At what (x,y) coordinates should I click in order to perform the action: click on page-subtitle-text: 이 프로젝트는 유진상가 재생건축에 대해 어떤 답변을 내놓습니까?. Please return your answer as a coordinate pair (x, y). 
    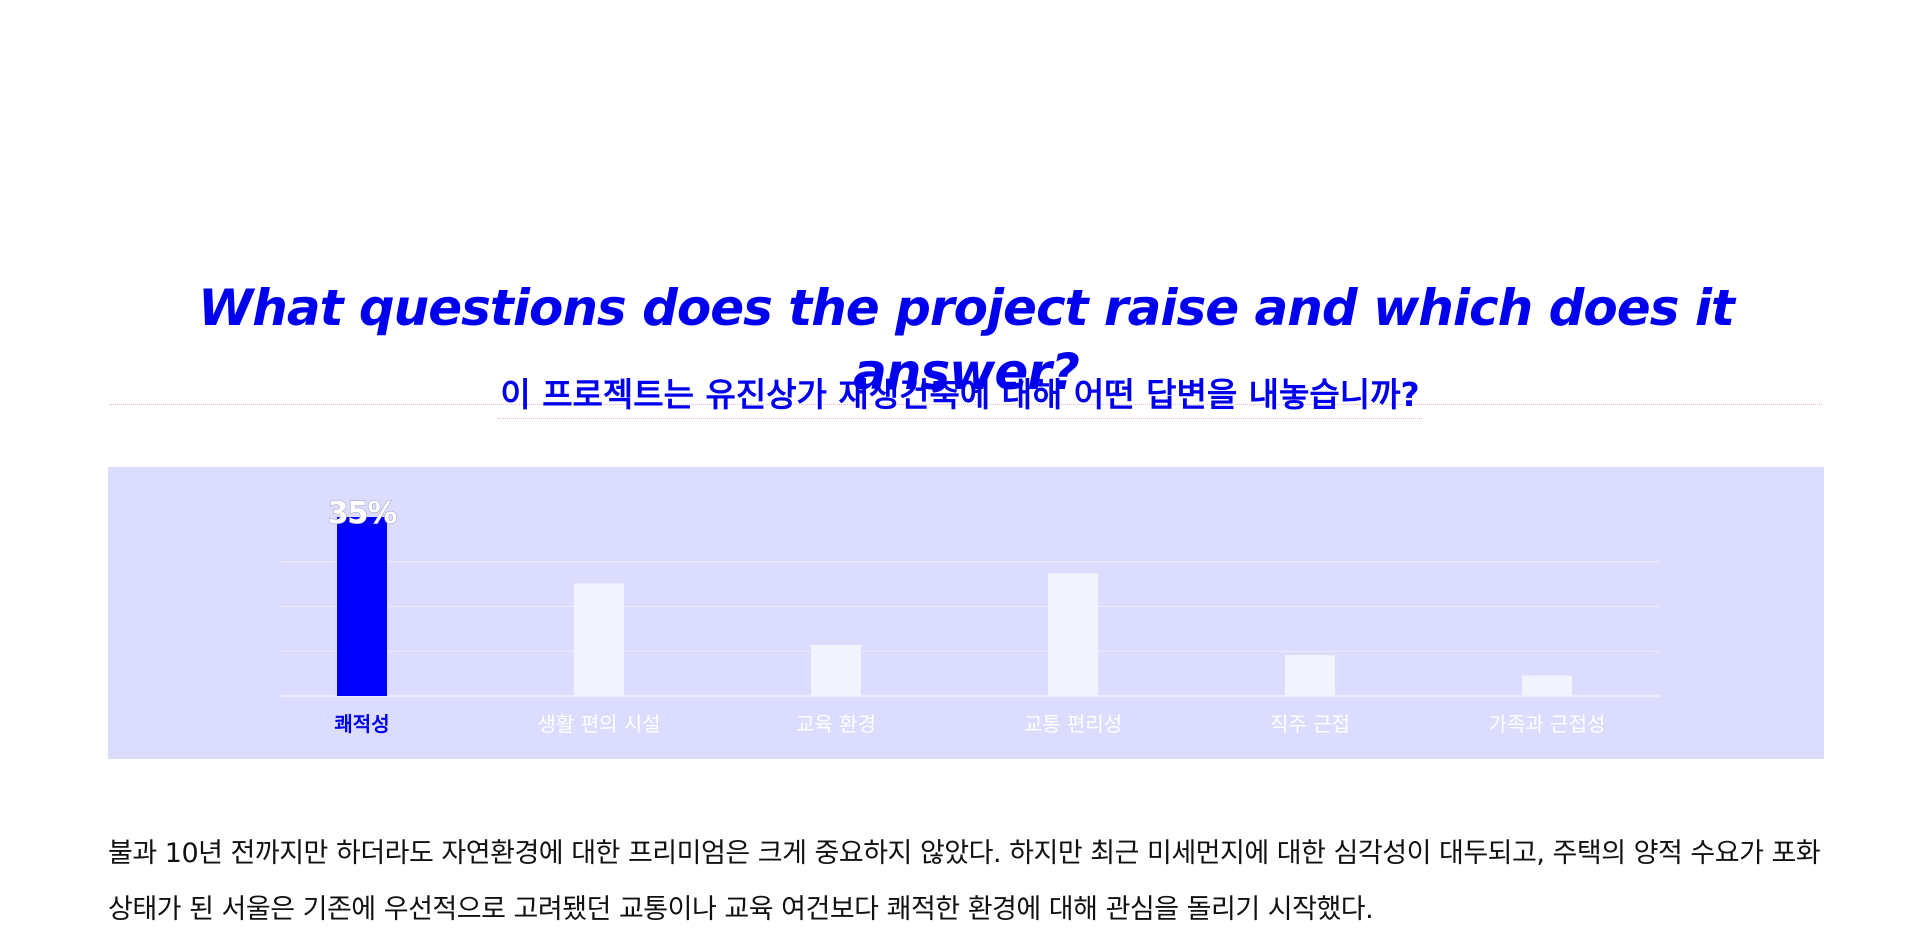
    Looking at the image, I should click on (960, 395).